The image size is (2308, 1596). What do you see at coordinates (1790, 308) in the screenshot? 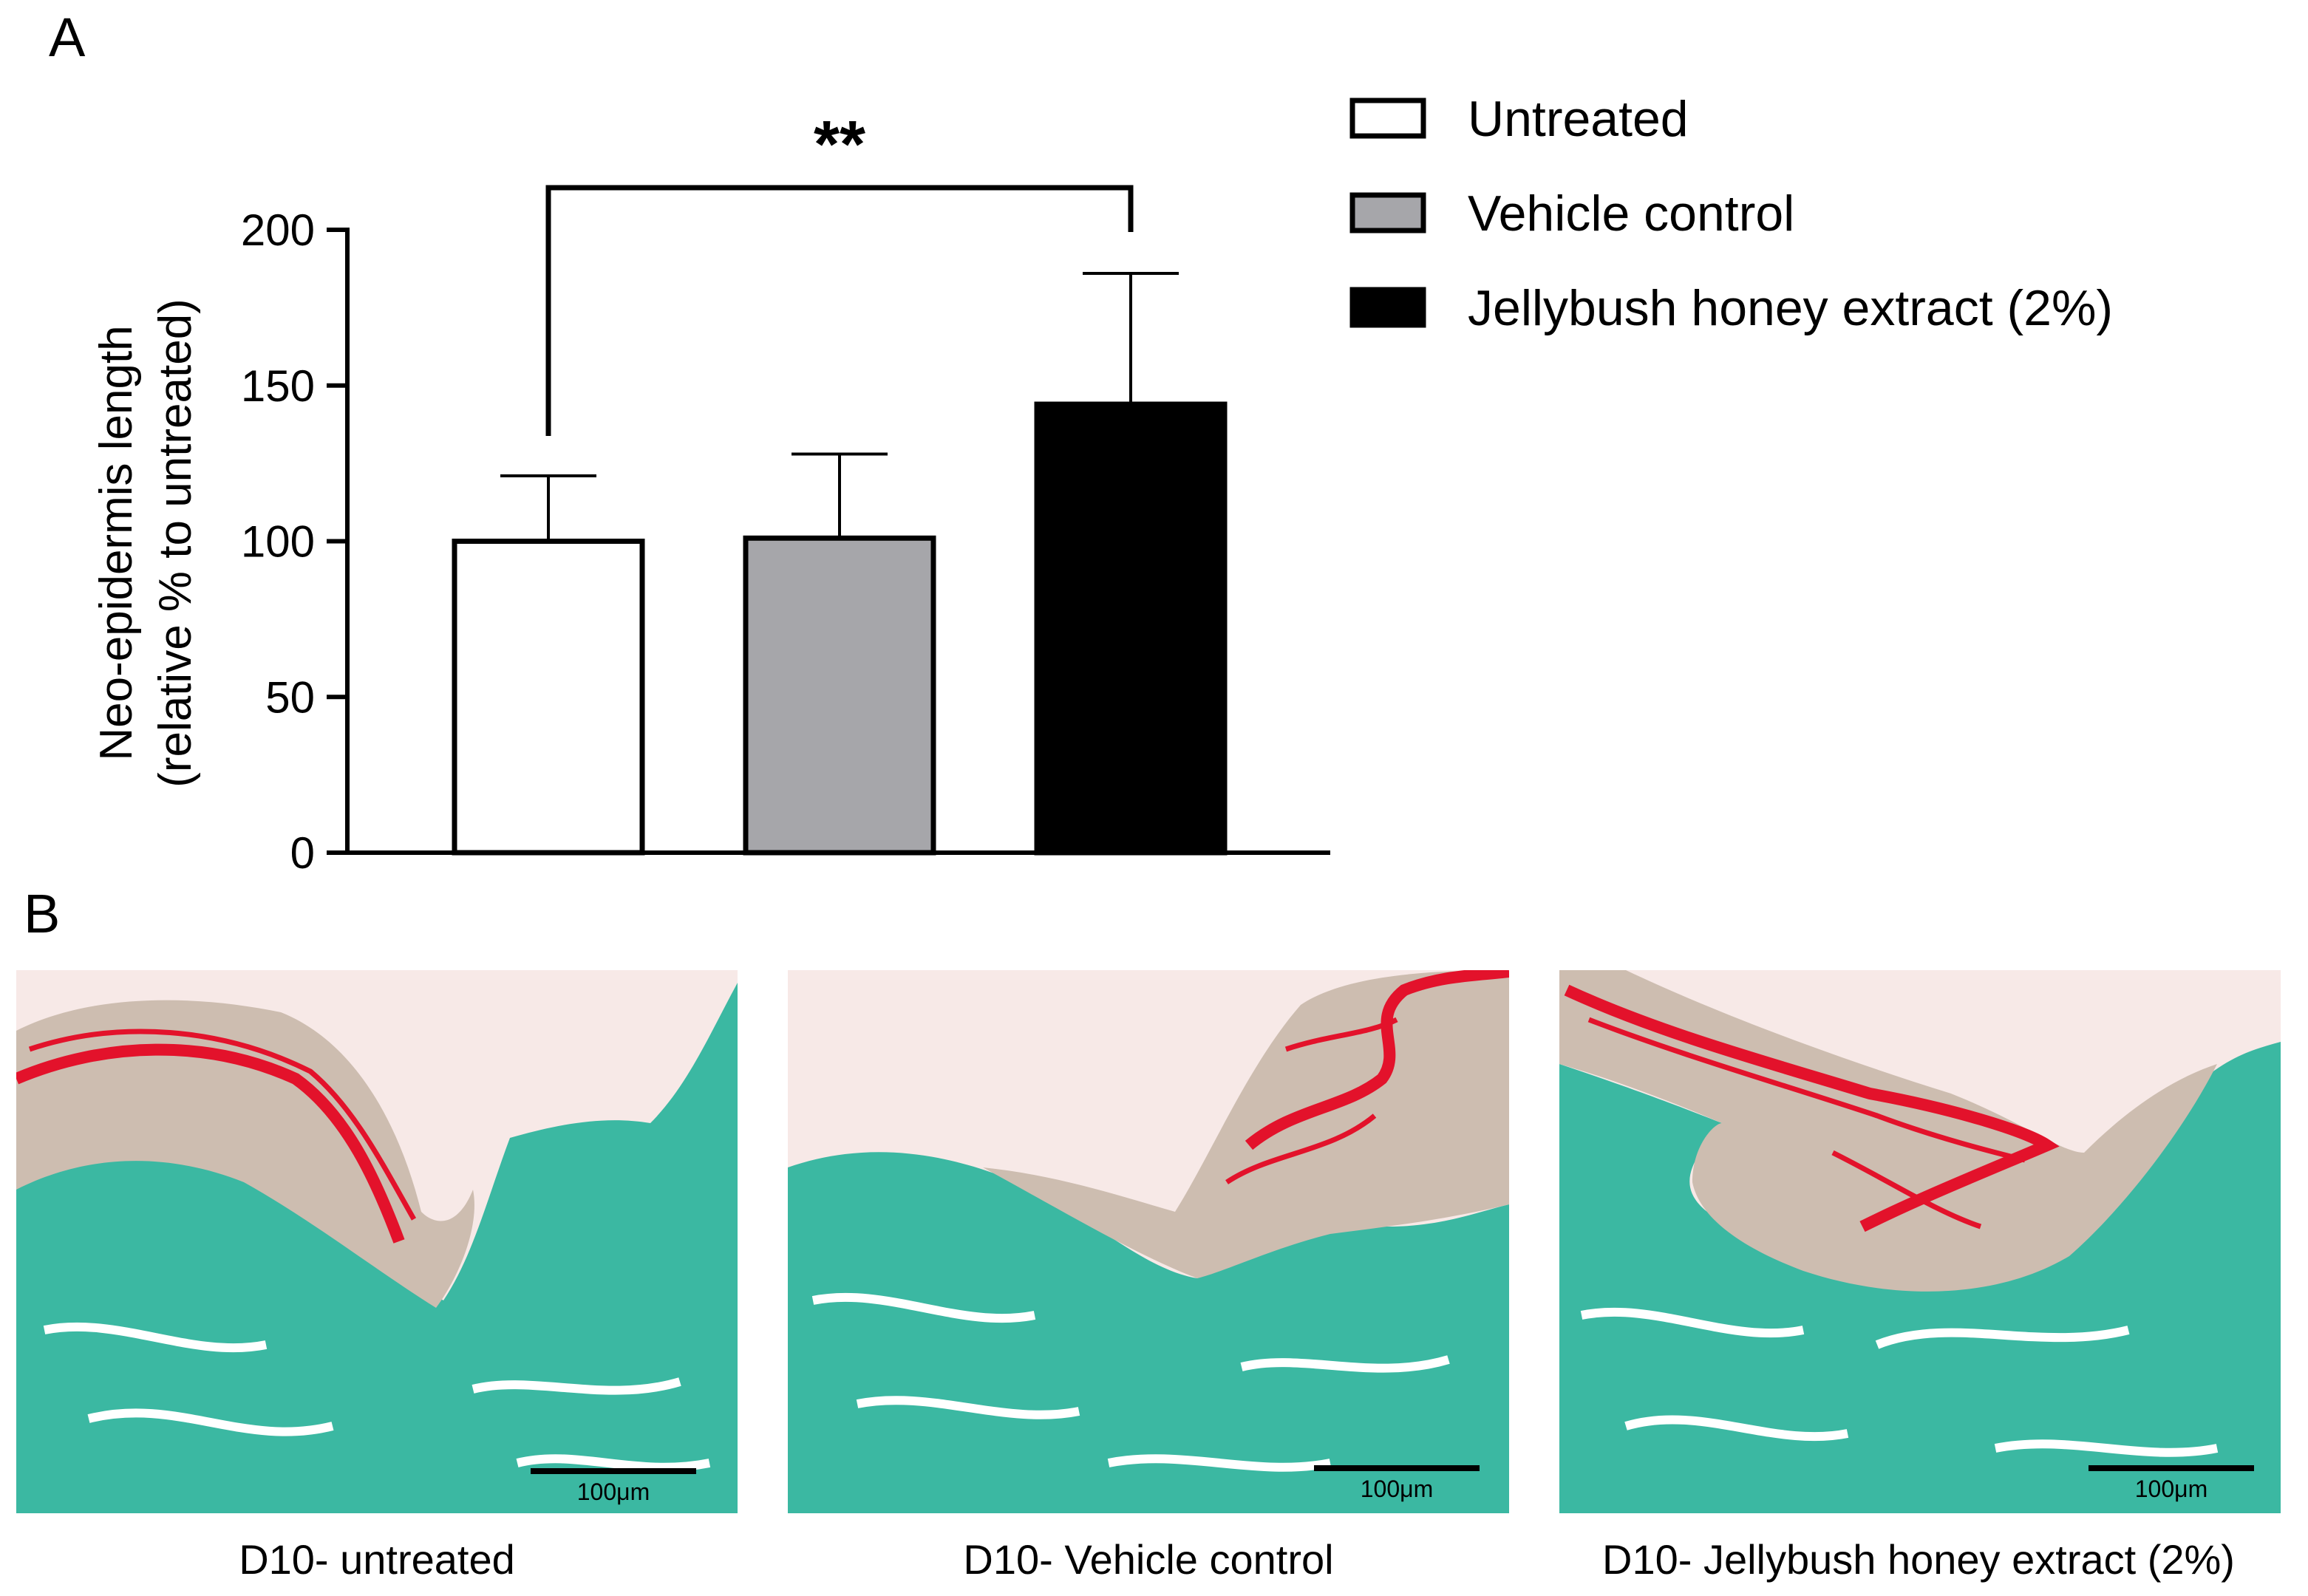
I see `legend-label: Jellybush honey extract (2%)` at bounding box center [1790, 308].